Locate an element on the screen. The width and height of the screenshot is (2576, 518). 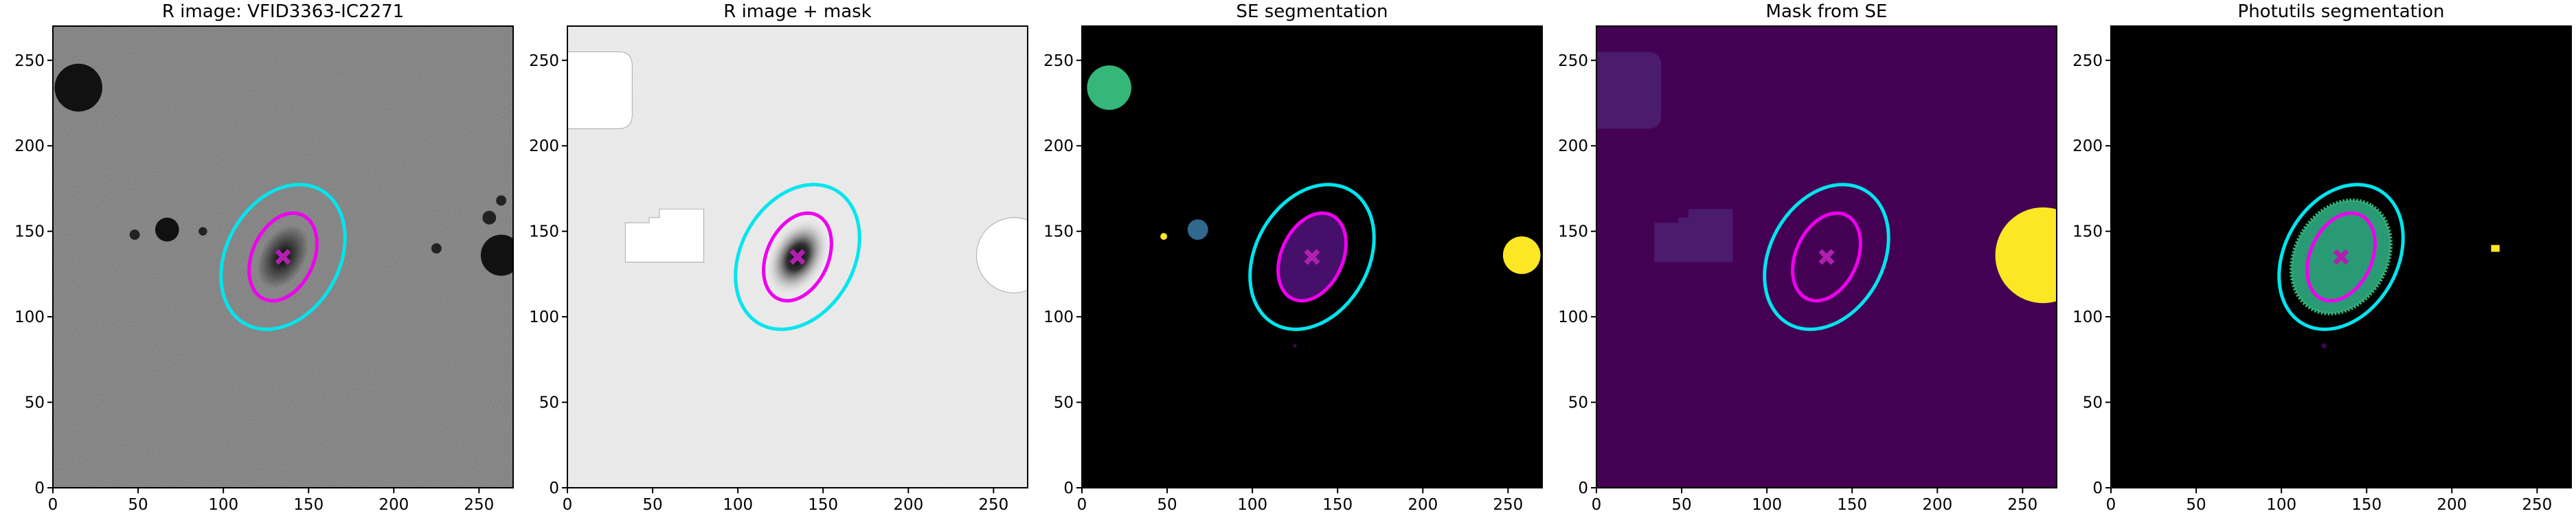
panel-title: SE segmentation is located at coordinates (1312, 11).